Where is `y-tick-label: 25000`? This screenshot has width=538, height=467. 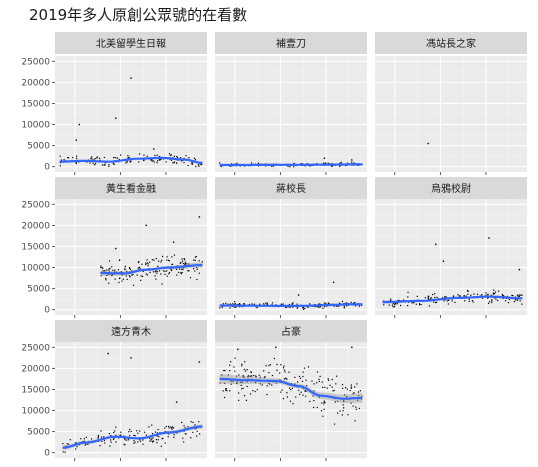
y-tick-label: 25000 is located at coordinates (35, 62).